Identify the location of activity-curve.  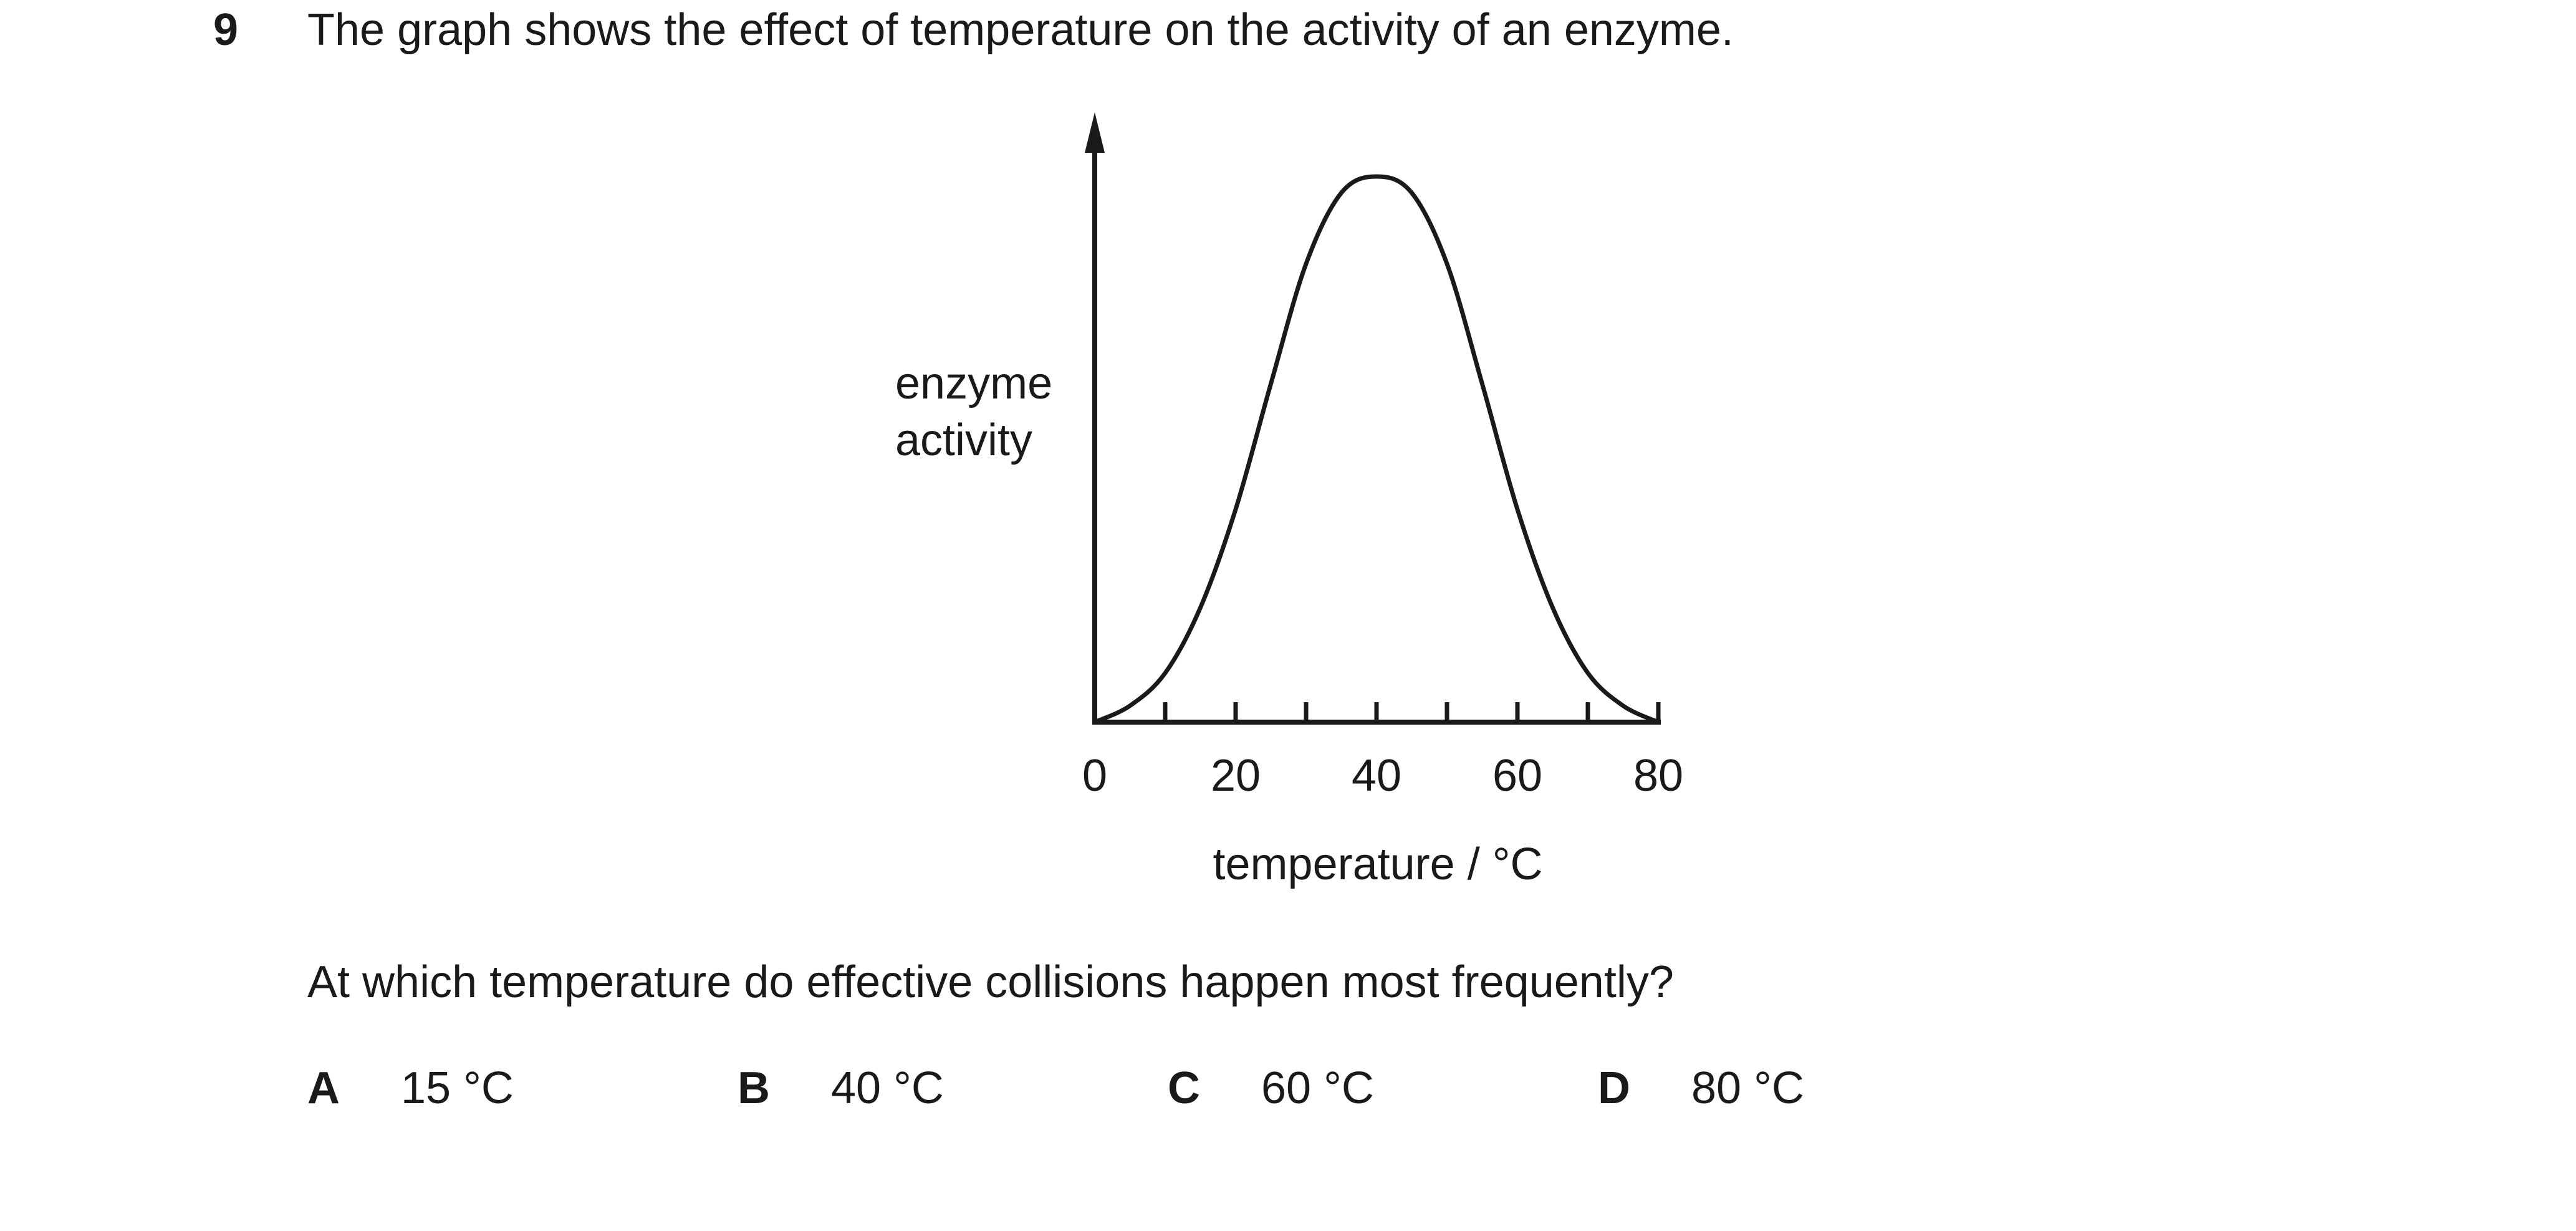
(1376, 449).